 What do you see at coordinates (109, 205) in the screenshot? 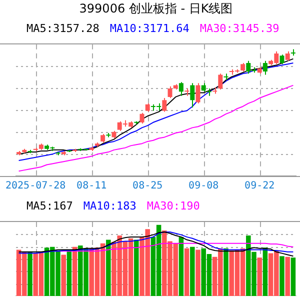
I see `text: MA10:183` at bounding box center [109, 205].